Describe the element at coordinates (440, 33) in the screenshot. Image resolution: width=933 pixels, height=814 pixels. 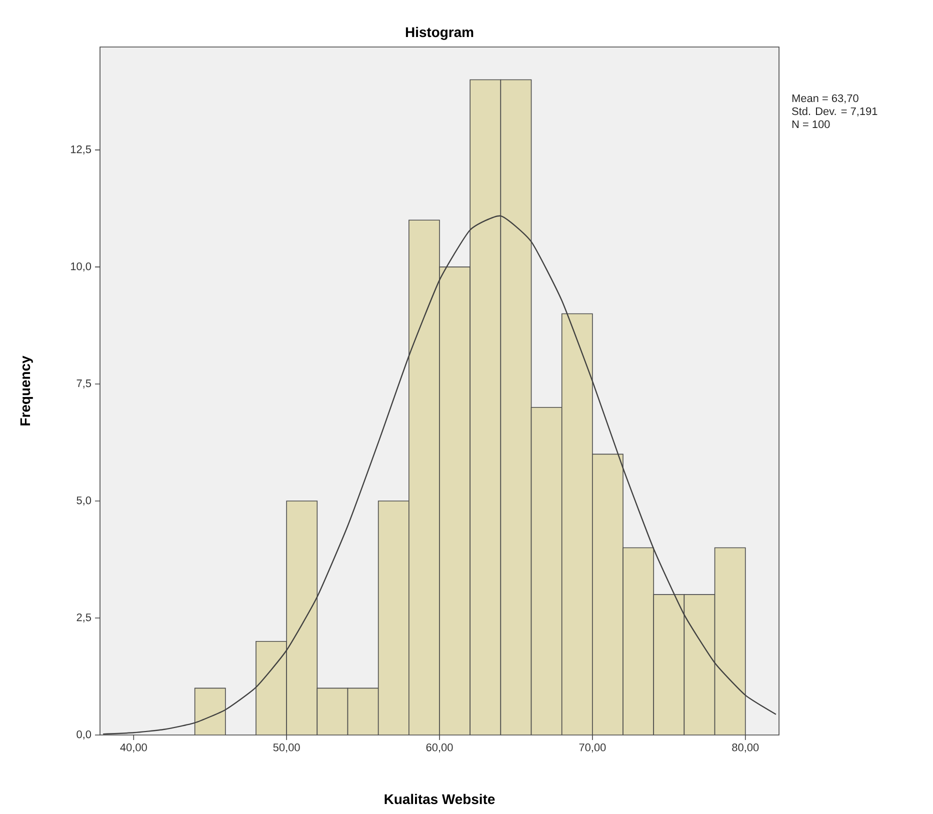
I see `chart-title: Histogram` at that location.